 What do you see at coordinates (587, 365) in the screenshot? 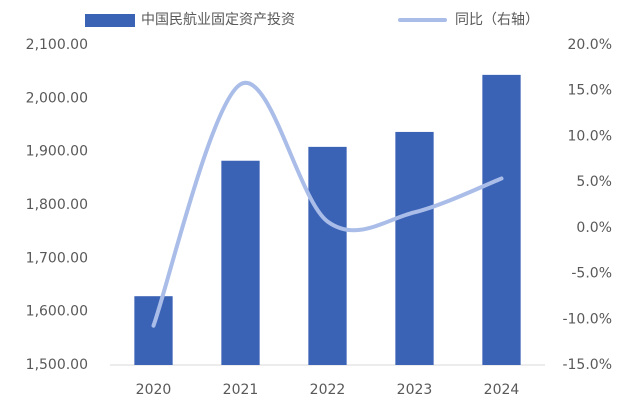
I see `y2-tick-label: -15.0%` at bounding box center [587, 365].